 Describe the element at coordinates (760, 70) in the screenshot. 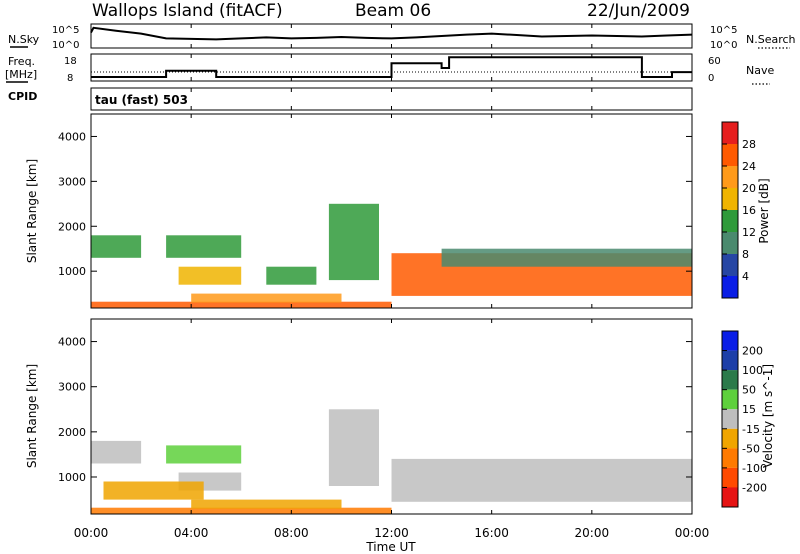

I see `nave-label: Nave` at that location.